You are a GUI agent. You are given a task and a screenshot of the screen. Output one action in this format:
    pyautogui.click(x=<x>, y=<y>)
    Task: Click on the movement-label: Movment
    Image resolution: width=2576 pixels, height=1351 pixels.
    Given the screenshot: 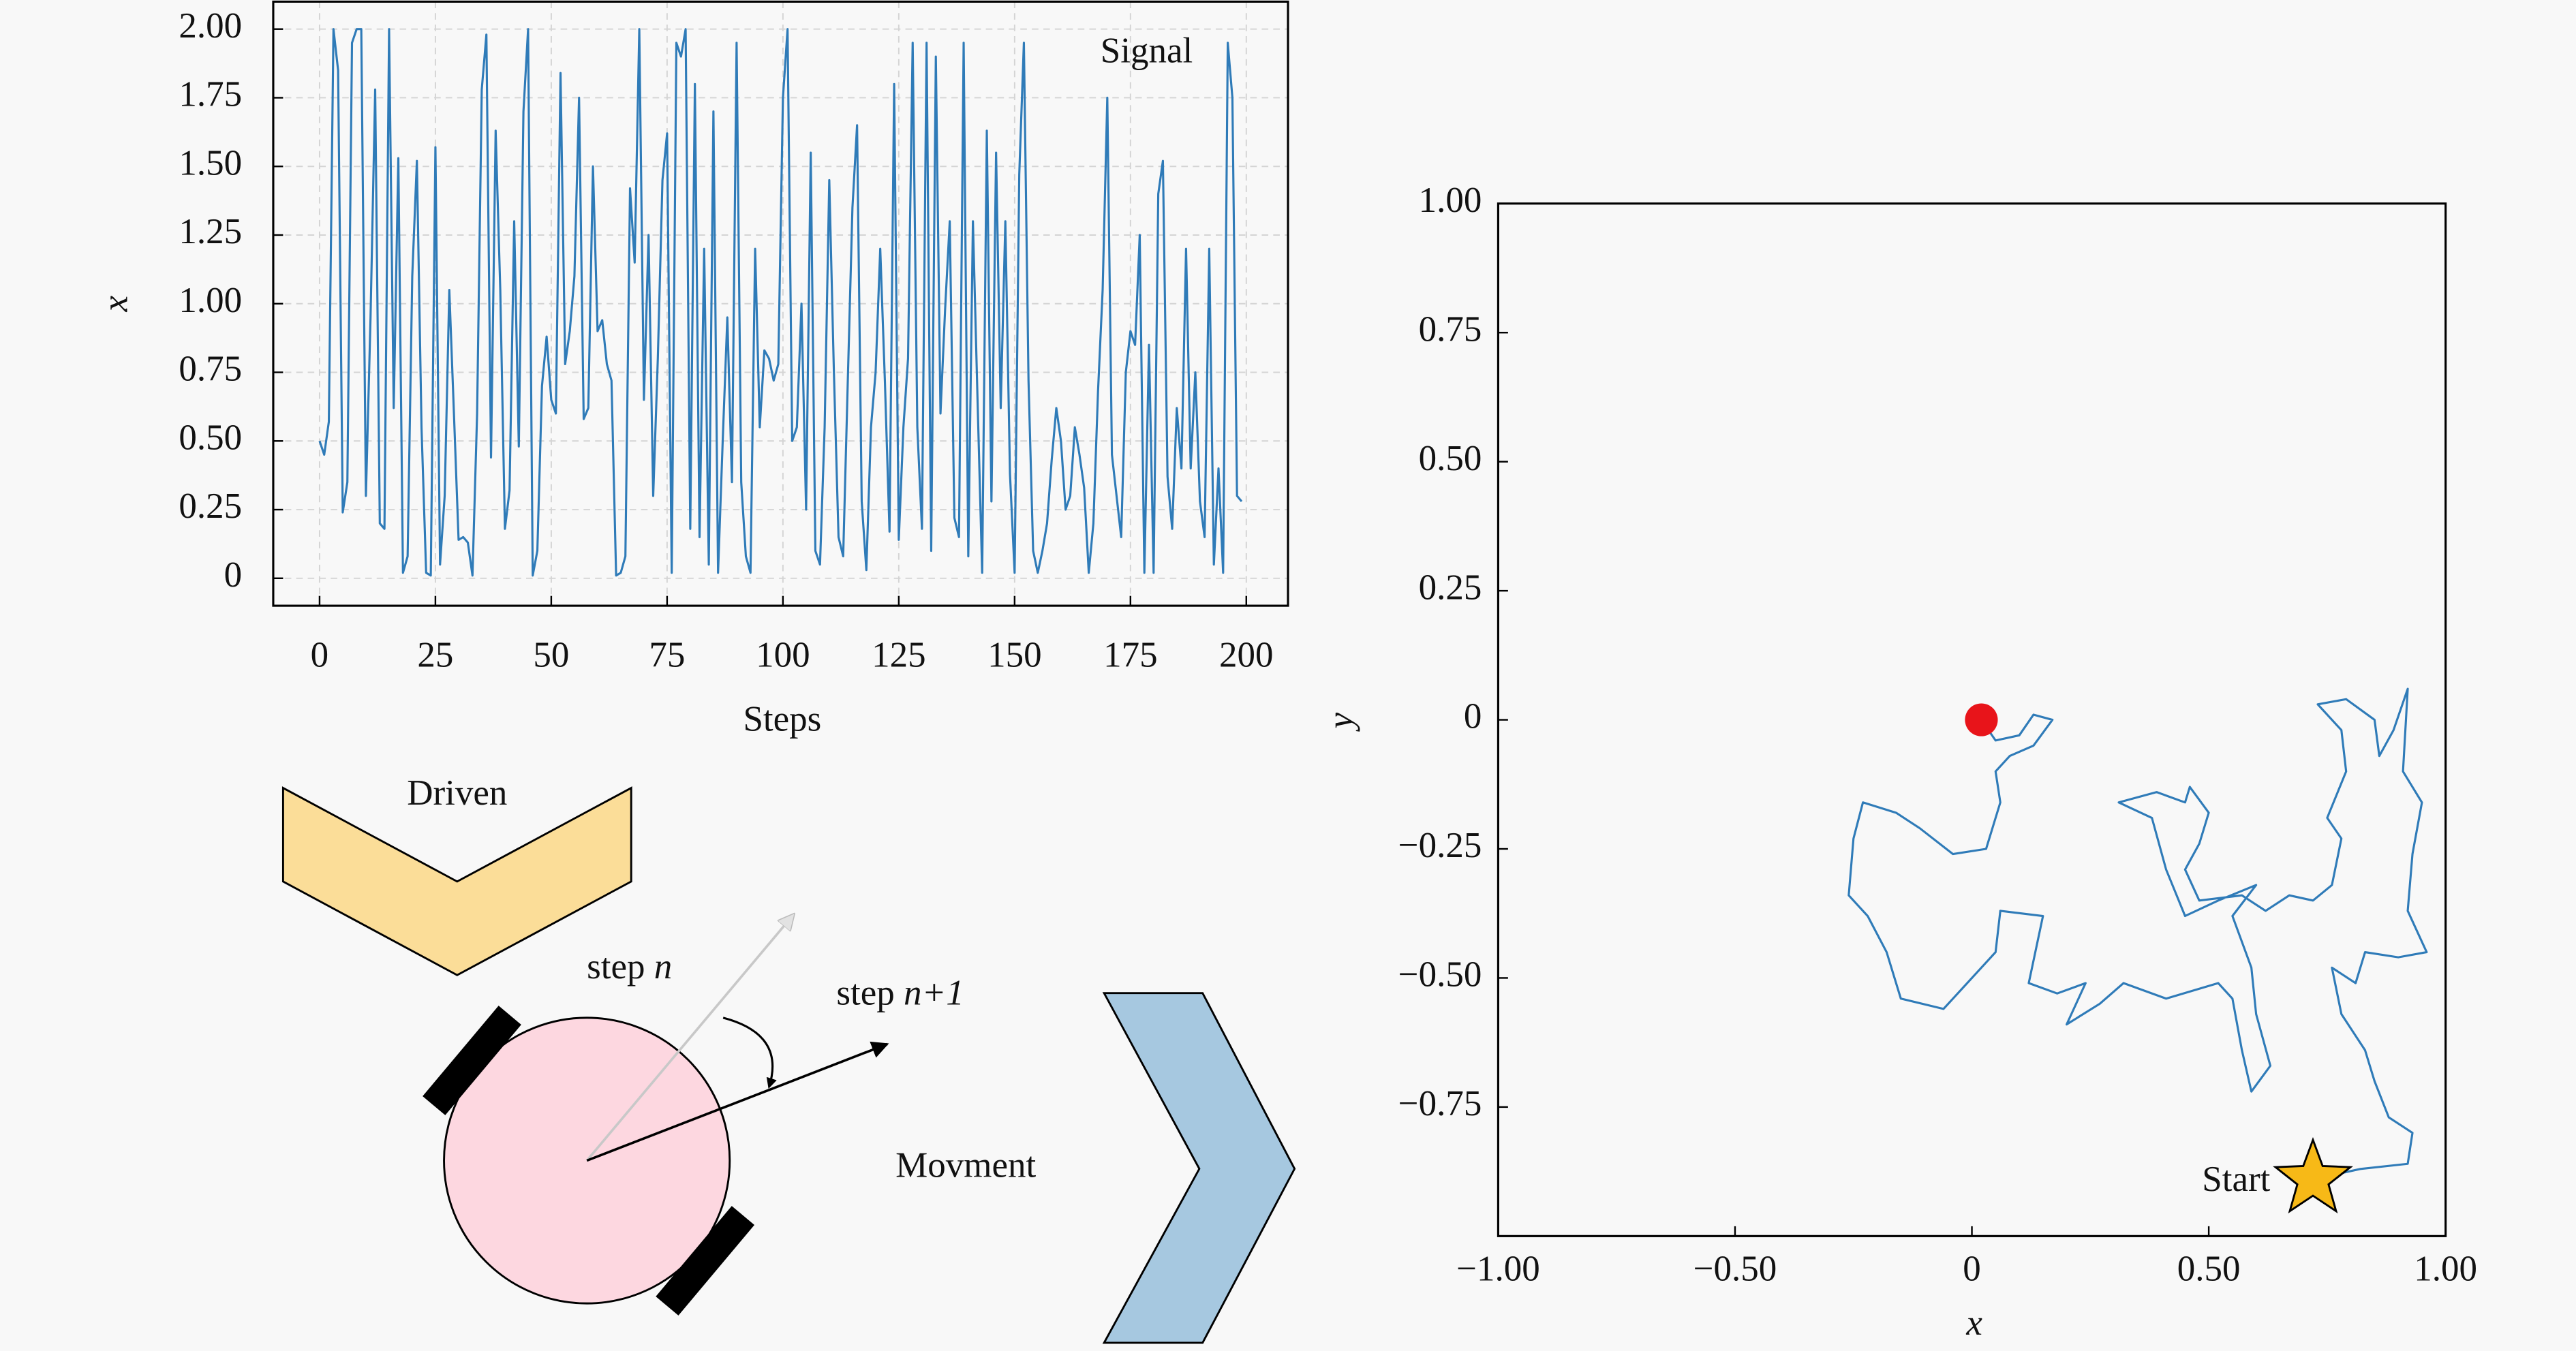 What is the action you would take?
    pyautogui.click(x=966, y=1165)
    